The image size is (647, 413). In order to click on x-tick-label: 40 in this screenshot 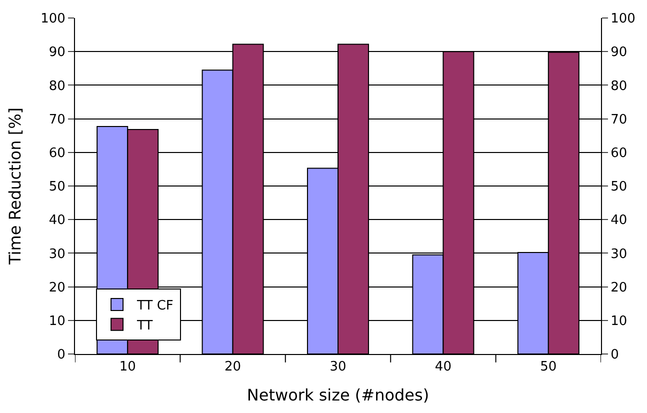, I will do `click(443, 367)`.